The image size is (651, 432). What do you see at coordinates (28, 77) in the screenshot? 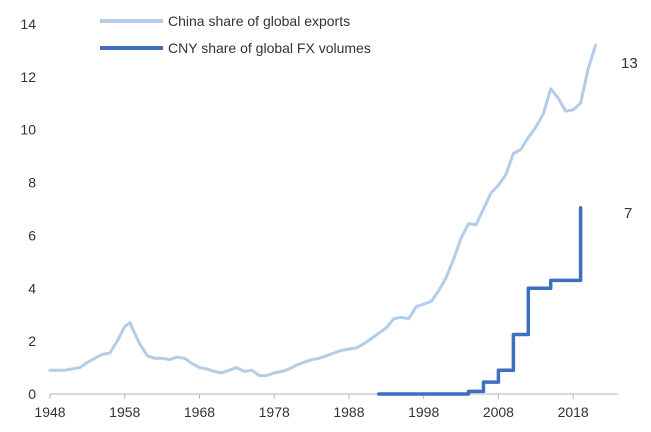
I see `y-tick-label: 12` at bounding box center [28, 77].